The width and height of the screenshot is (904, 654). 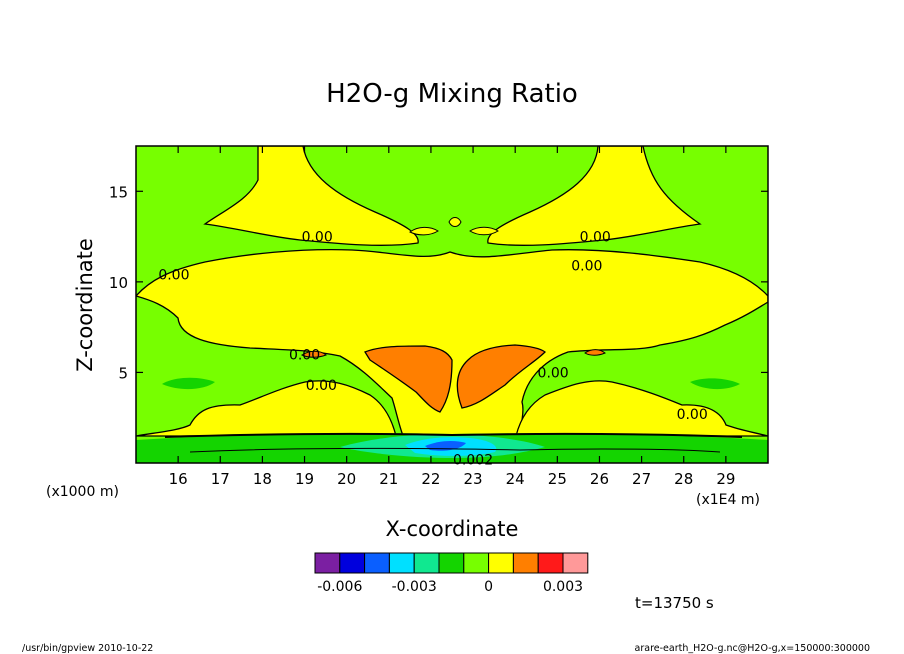 What do you see at coordinates (262, 479) in the screenshot?
I see `x-tick-label: 18` at bounding box center [262, 479].